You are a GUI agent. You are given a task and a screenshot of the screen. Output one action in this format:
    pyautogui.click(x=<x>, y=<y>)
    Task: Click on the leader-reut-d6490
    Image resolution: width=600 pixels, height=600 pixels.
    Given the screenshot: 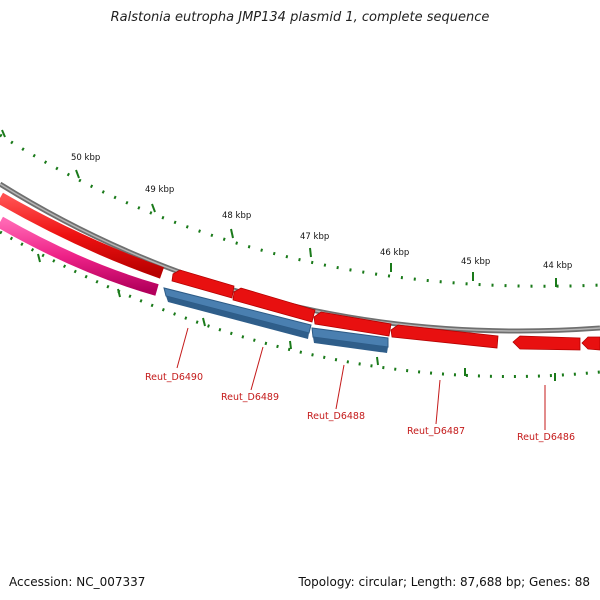 What is the action you would take?
    pyautogui.click(x=182, y=348)
    